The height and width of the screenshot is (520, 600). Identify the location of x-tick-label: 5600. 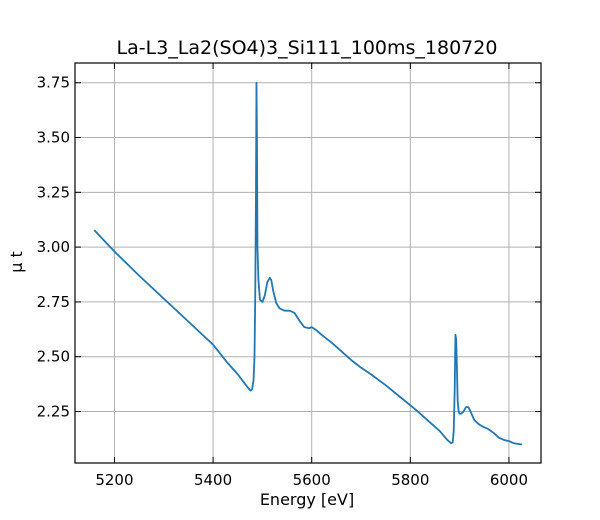
(312, 480).